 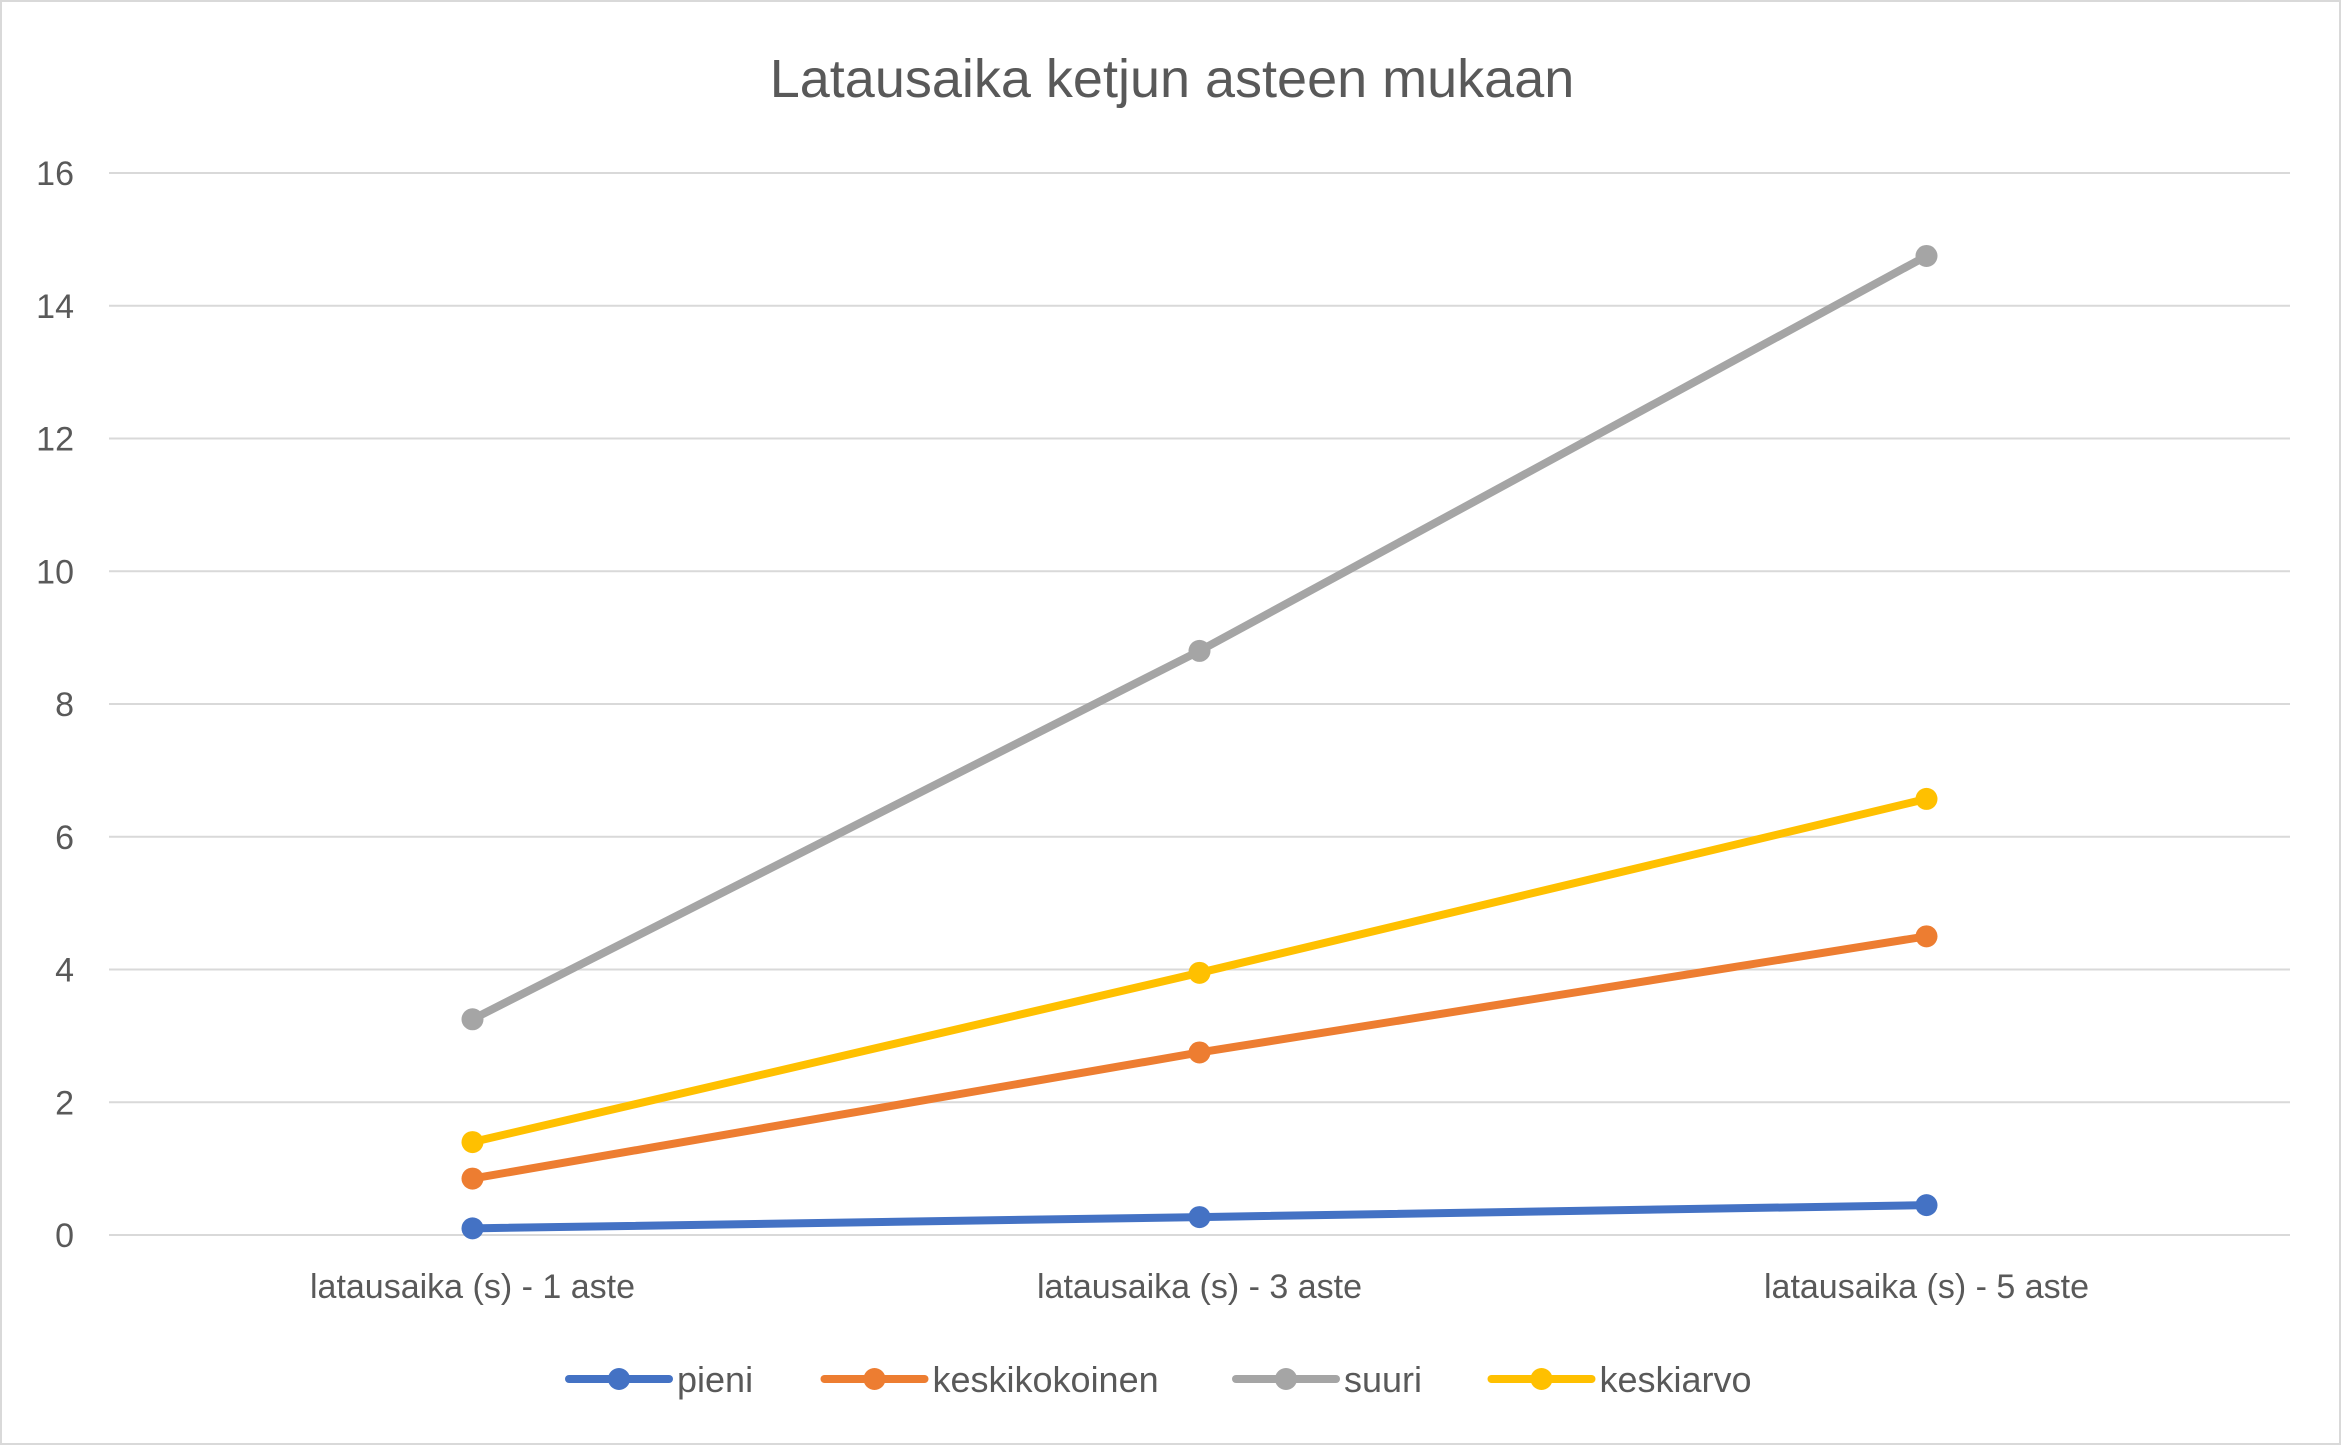 I want to click on chart-title: Latausaika ketjun asteen mukaan, so click(x=1172, y=79).